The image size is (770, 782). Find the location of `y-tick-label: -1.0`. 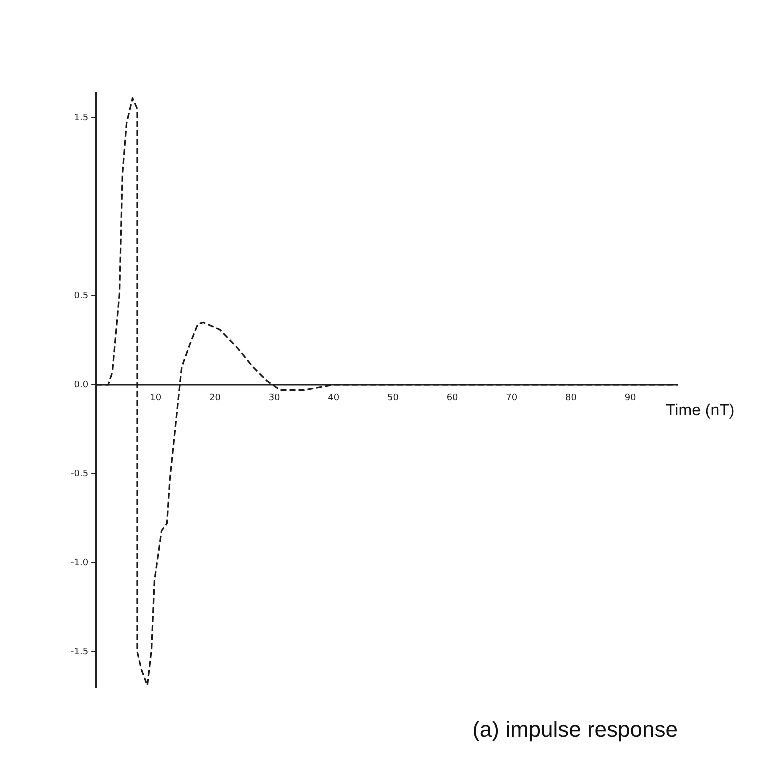

y-tick-label: -1.0 is located at coordinates (80, 563).